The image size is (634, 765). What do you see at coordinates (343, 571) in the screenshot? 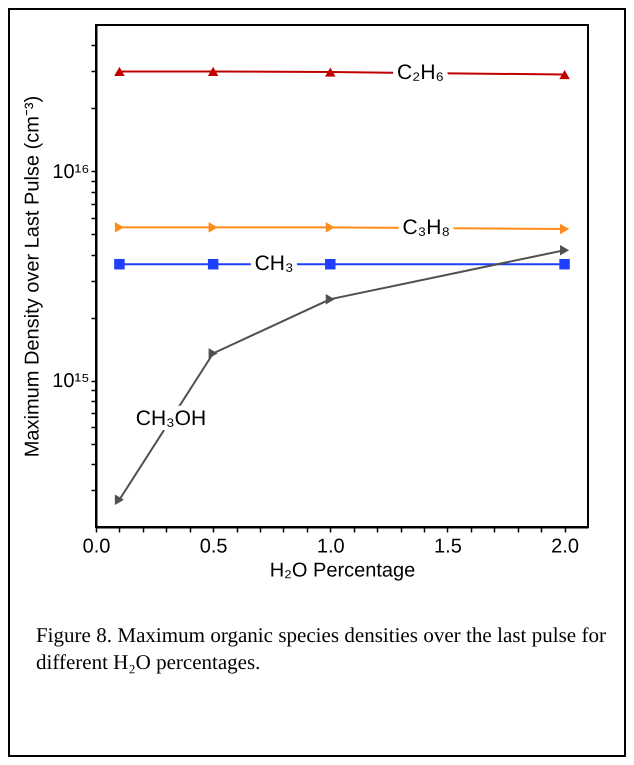
I see `x-axis-title: H₂O Percentage` at bounding box center [343, 571].